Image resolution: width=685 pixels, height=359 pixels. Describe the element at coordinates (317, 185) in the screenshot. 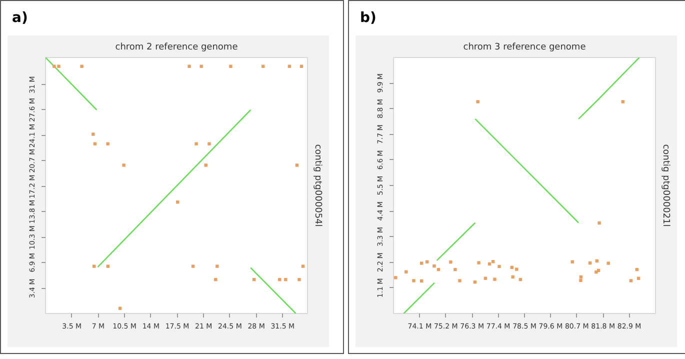

I see `y-axis-title: contig ptg000054l` at that location.